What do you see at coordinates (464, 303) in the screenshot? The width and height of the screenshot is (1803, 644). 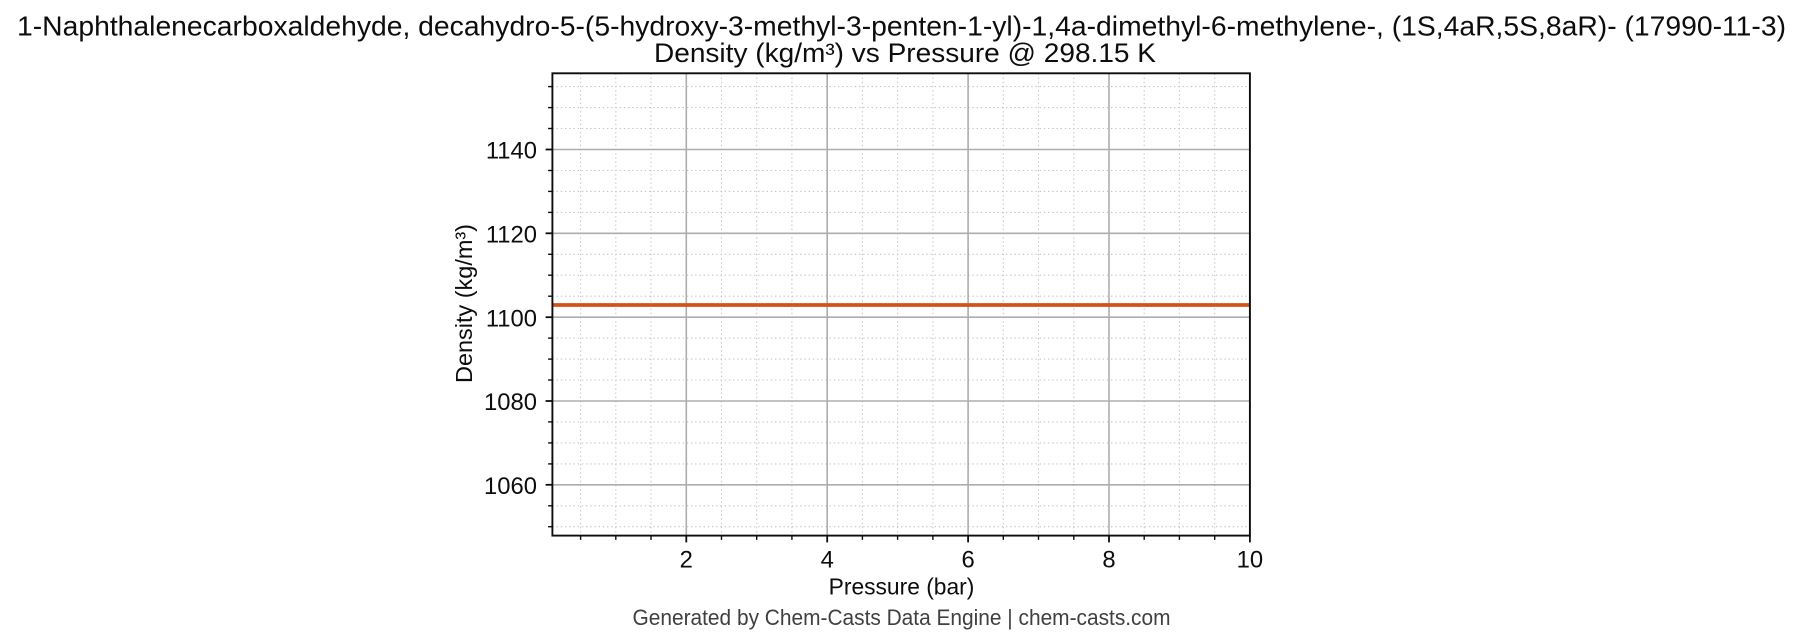 I see `svg-text: Density (kg/m³)` at bounding box center [464, 303].